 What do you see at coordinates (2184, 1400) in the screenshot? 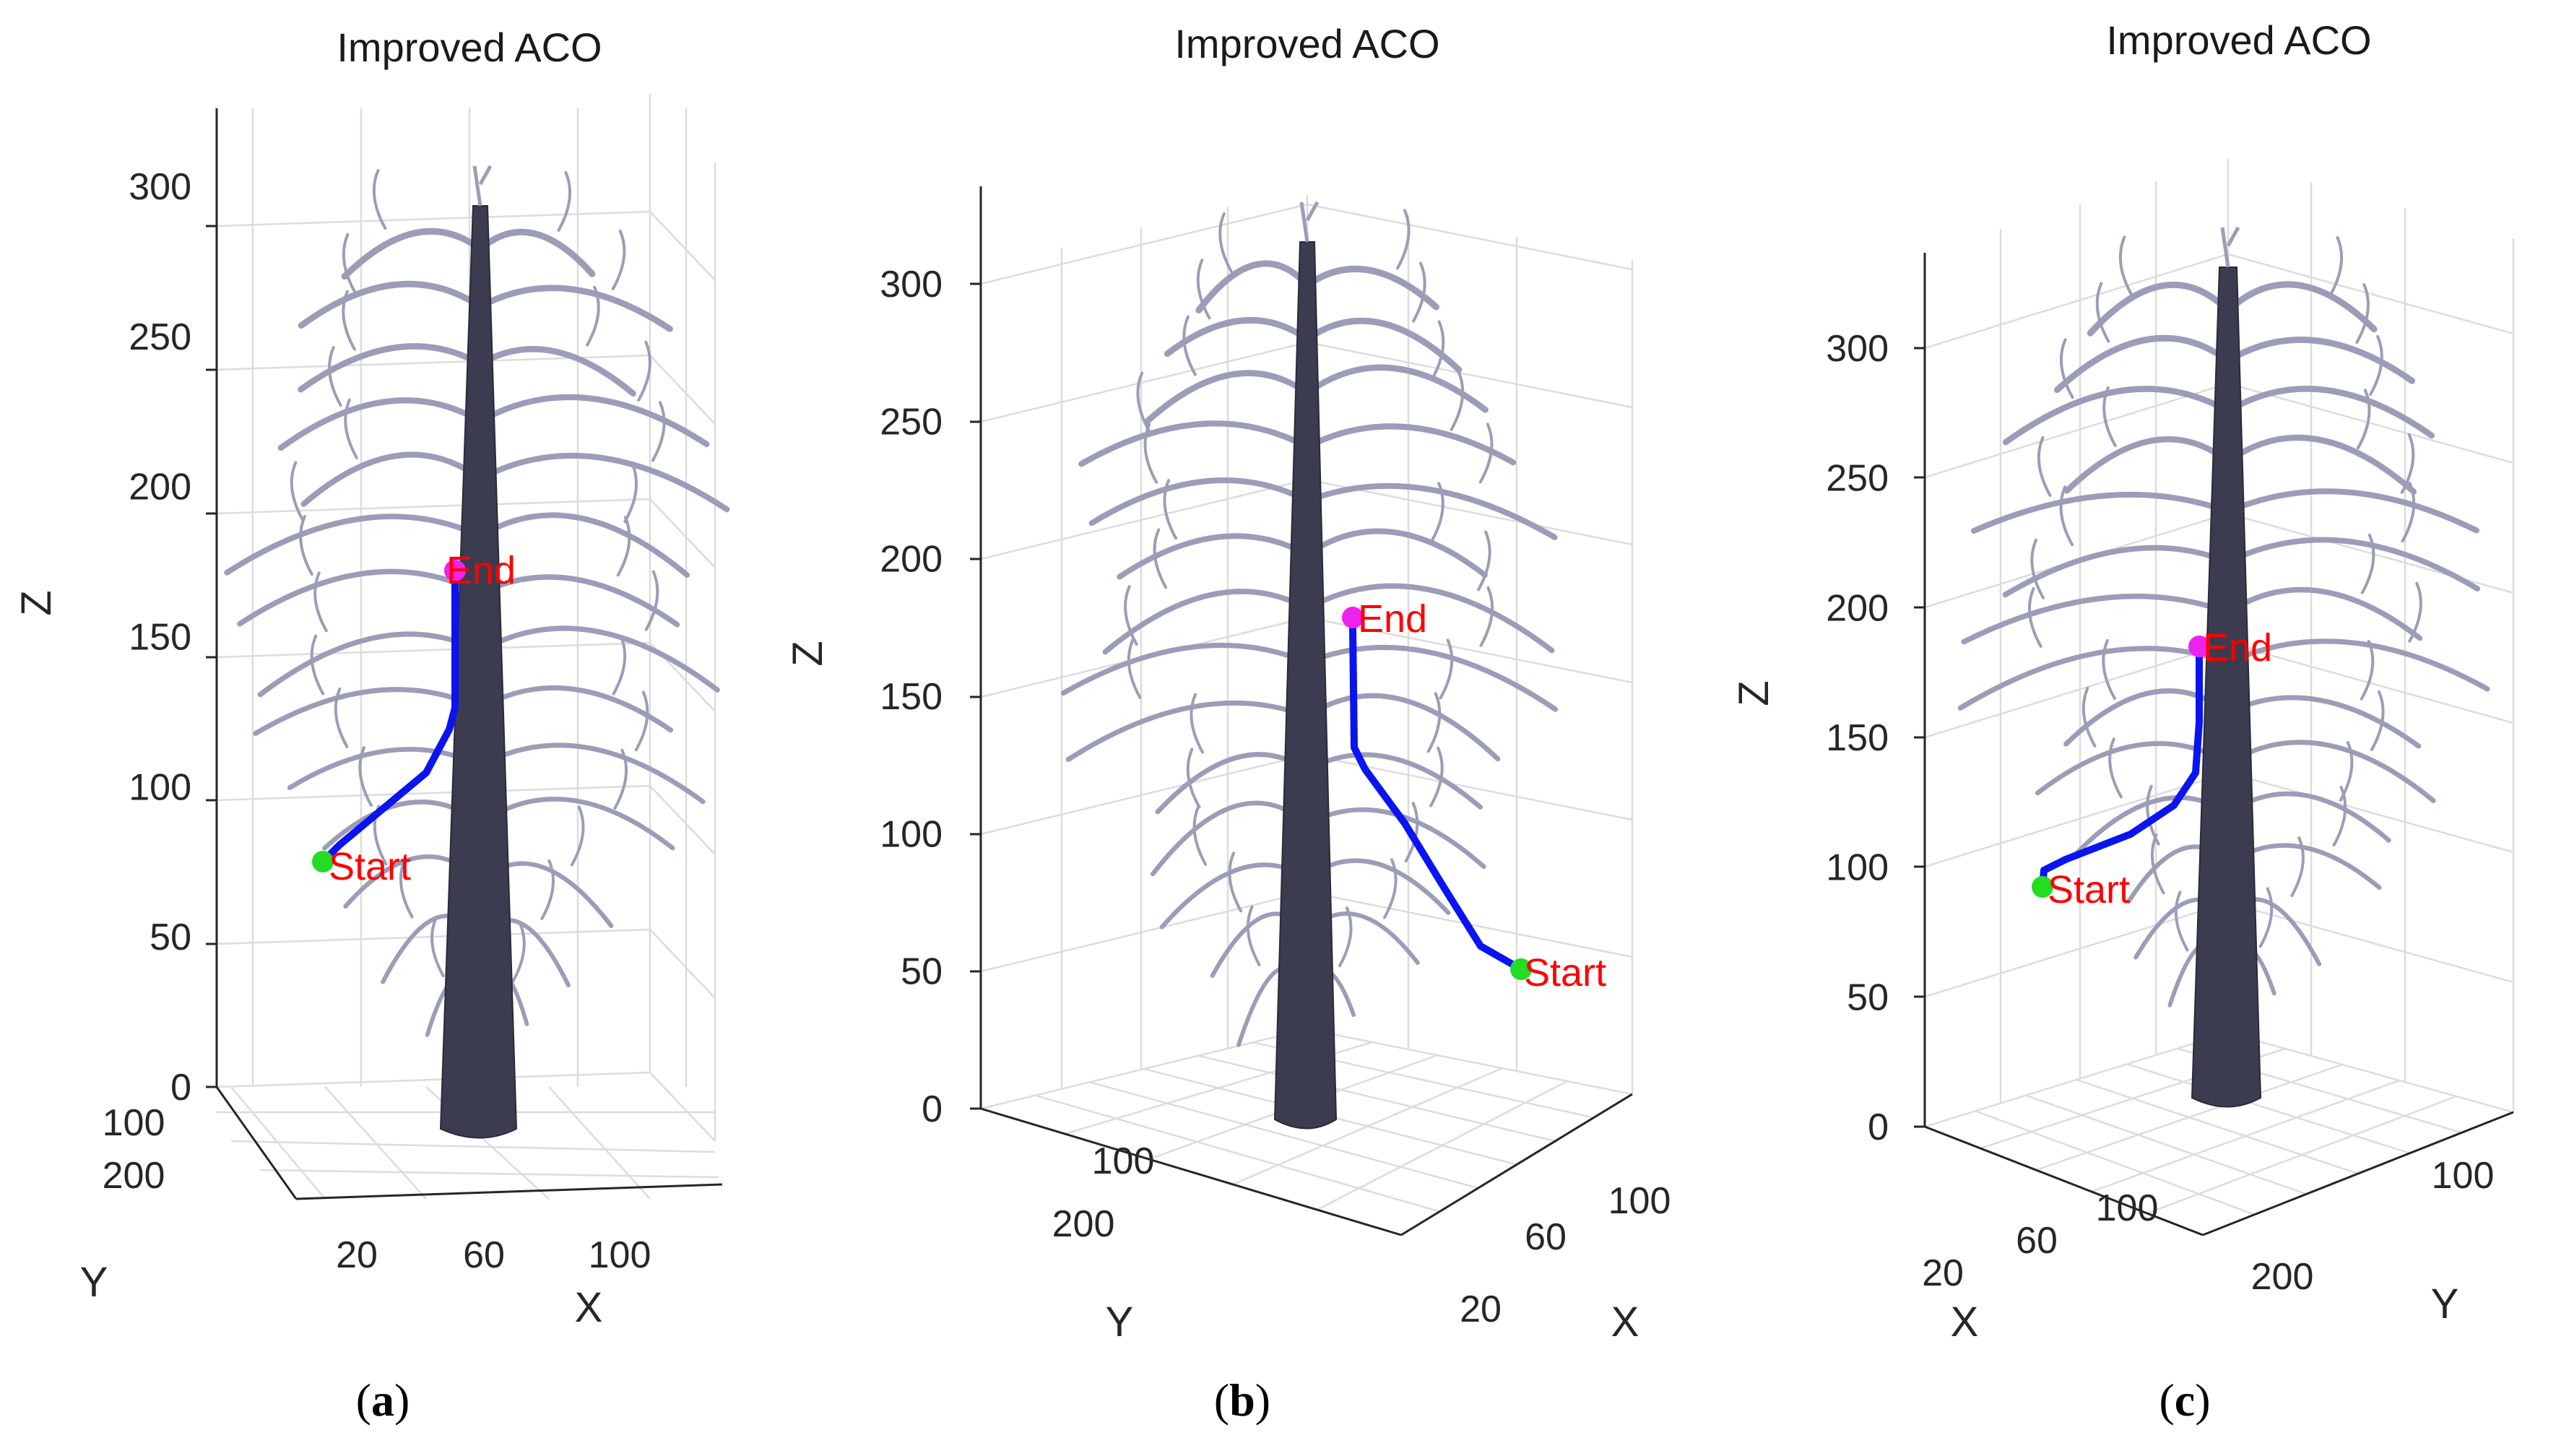
I see `panel-caption: (c)` at bounding box center [2184, 1400].